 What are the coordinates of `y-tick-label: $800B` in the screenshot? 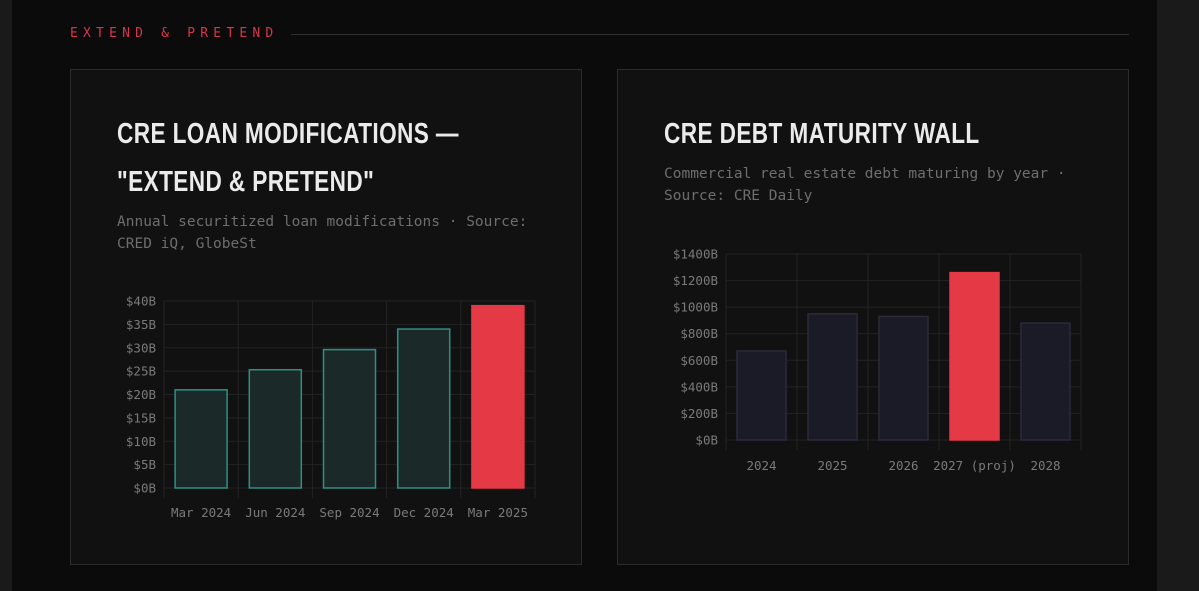 It's located at (699, 333).